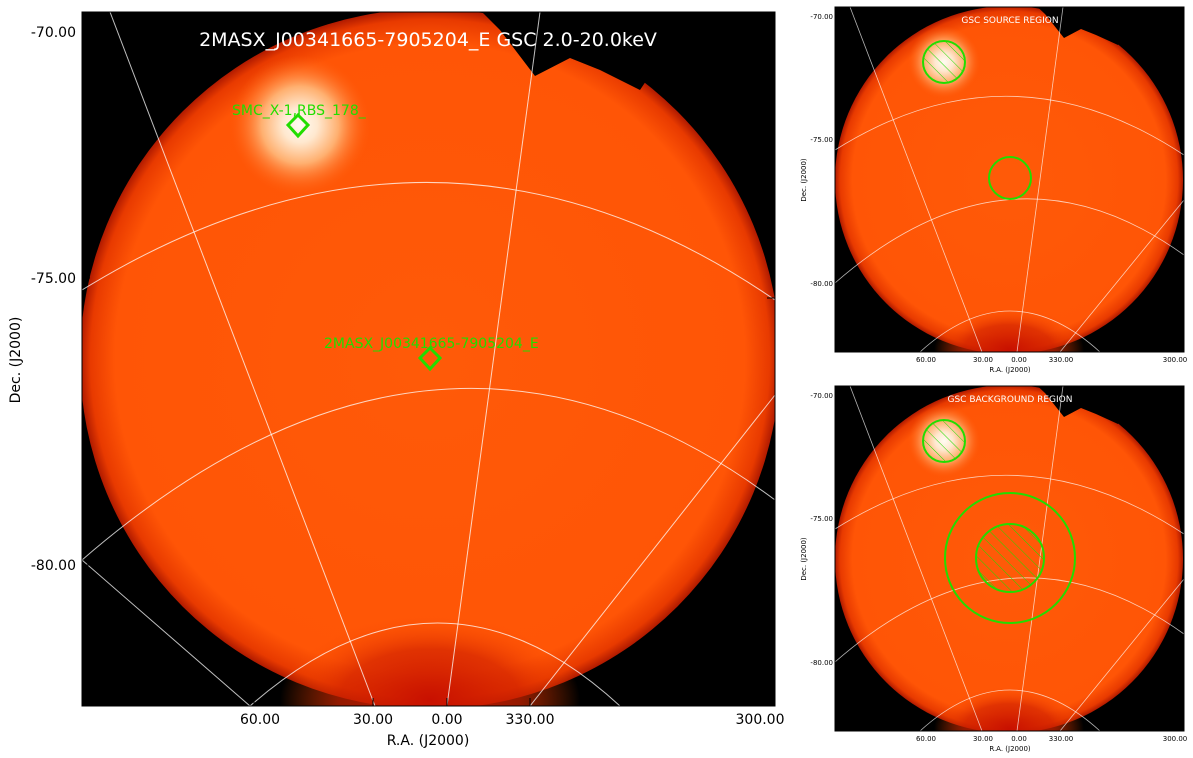 The width and height of the screenshot is (1193, 758). What do you see at coordinates (926, 360) in the screenshot?
I see `src-x-tick: 60.00` at bounding box center [926, 360].